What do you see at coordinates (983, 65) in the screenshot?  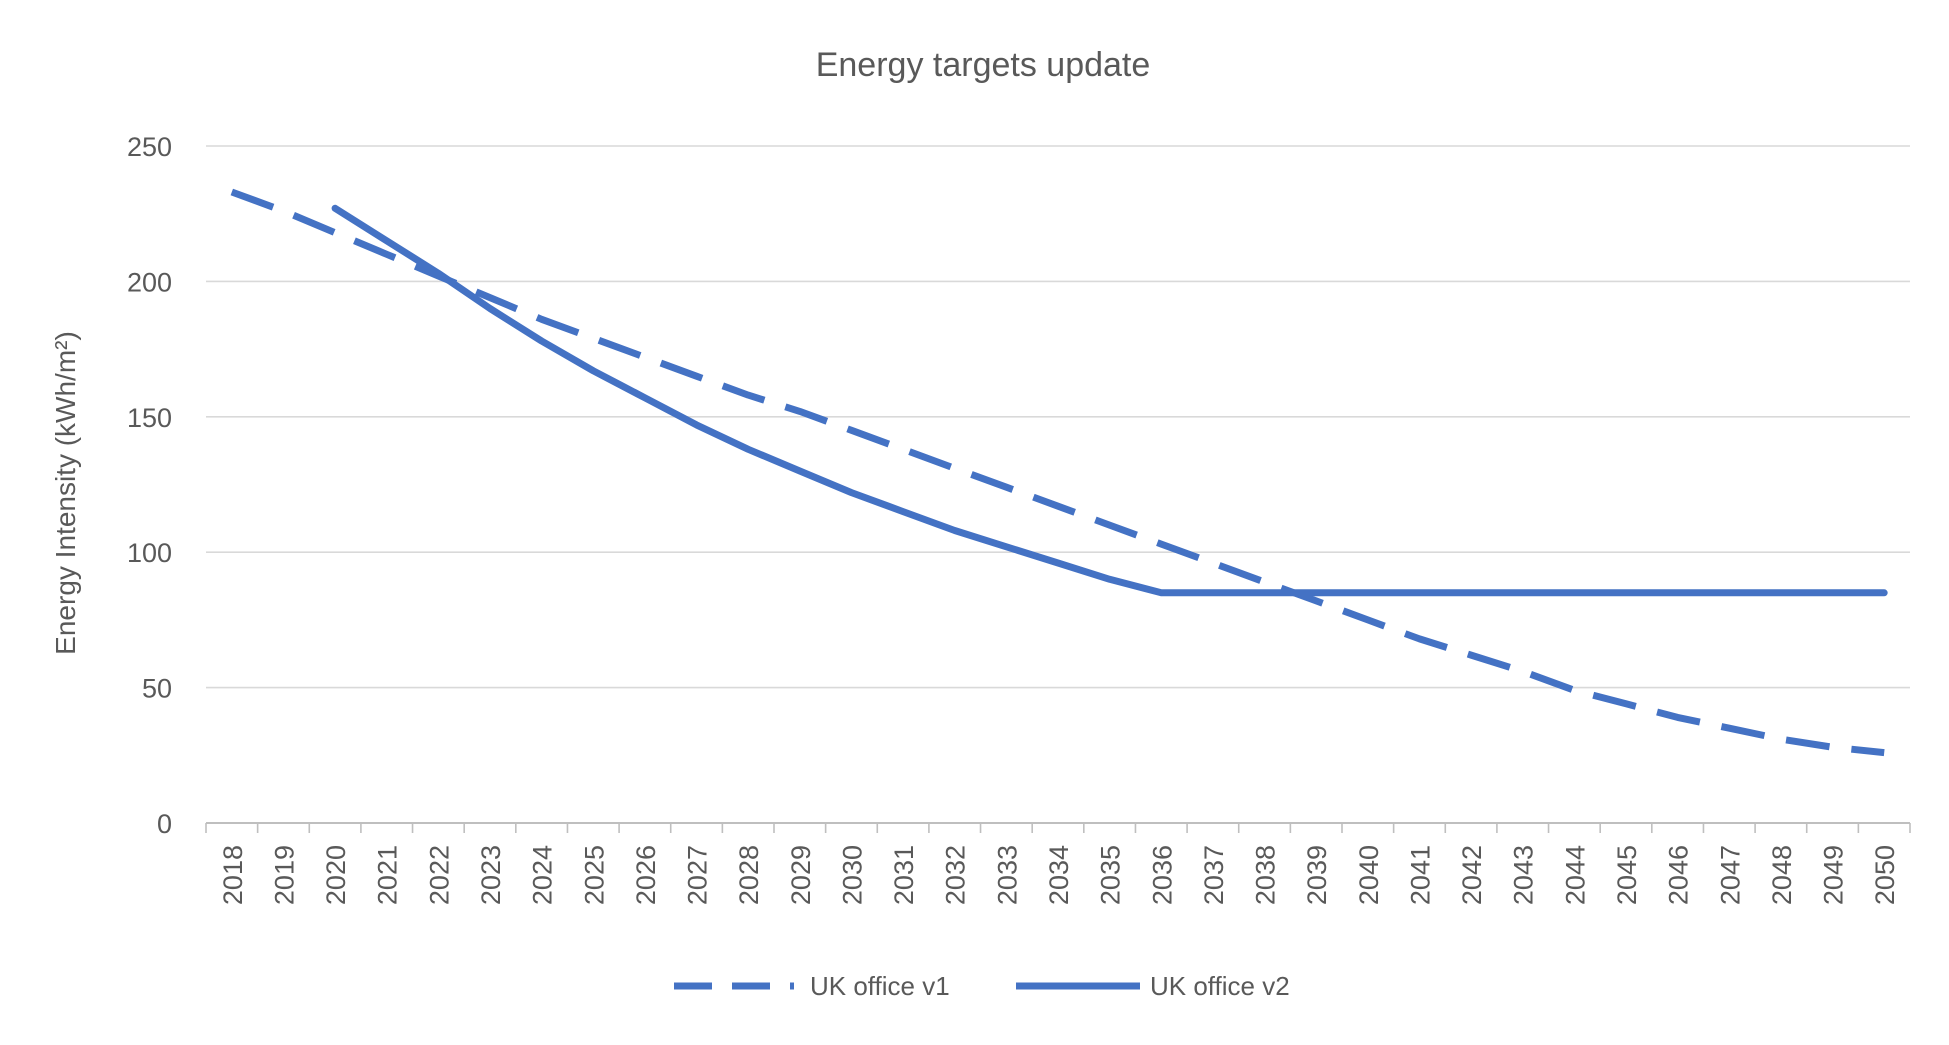 I see `chart-title: Energy targets update` at bounding box center [983, 65].